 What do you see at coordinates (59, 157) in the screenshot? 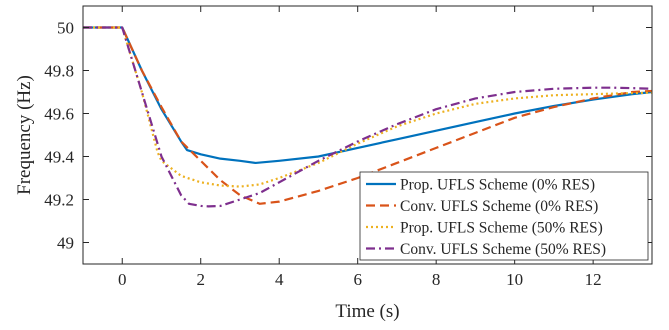
I see `y-tick-label: 49.4` at bounding box center [59, 157].